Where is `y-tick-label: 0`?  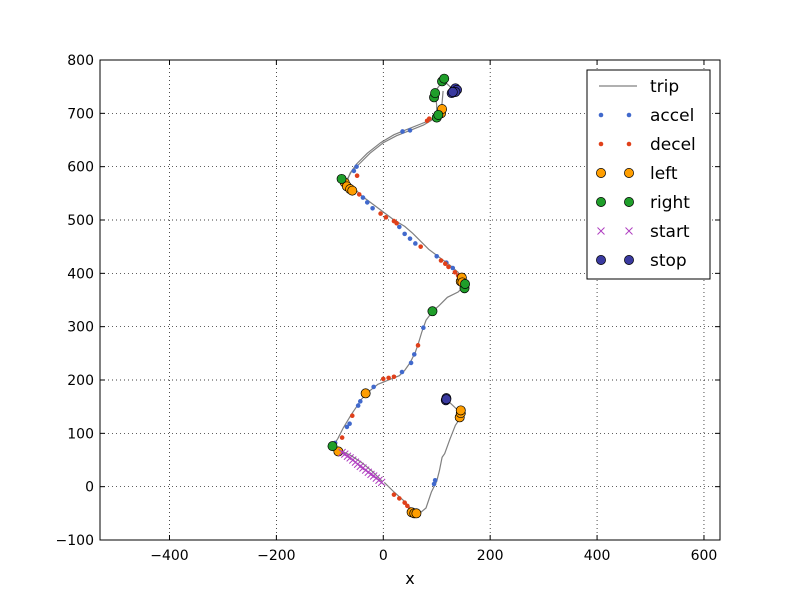 y-tick-label: 0 is located at coordinates (89, 488).